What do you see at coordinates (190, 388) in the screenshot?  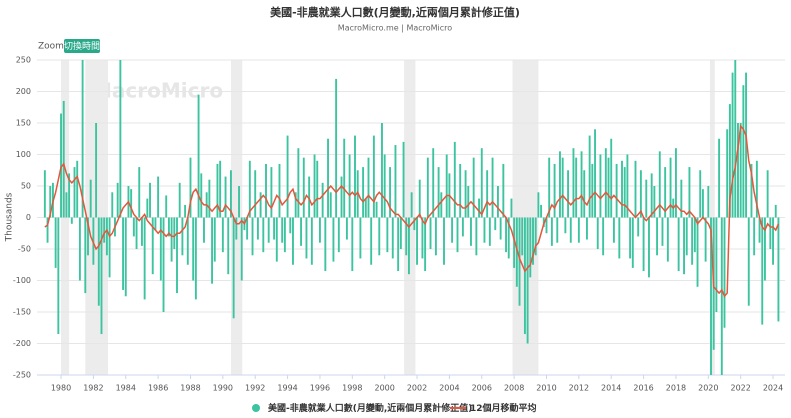 I see `x-tick-label: 1988` at bounding box center [190, 388].